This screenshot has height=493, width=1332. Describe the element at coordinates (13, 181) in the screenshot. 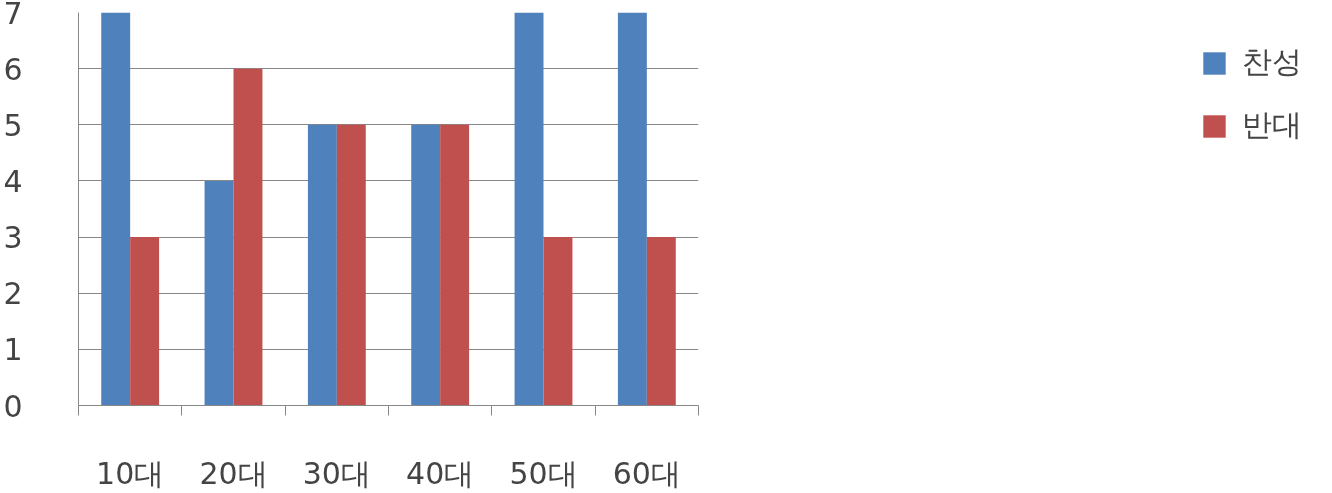

I see `y-tick-label: 4` at that location.